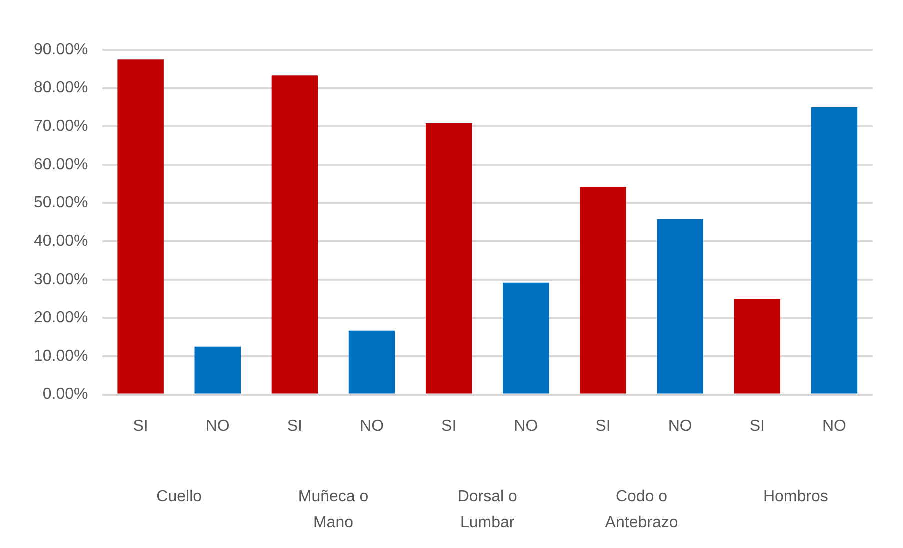 The height and width of the screenshot is (548, 903). Describe the element at coordinates (65, 395) in the screenshot. I see `y-tick-label: 0.00%` at that location.